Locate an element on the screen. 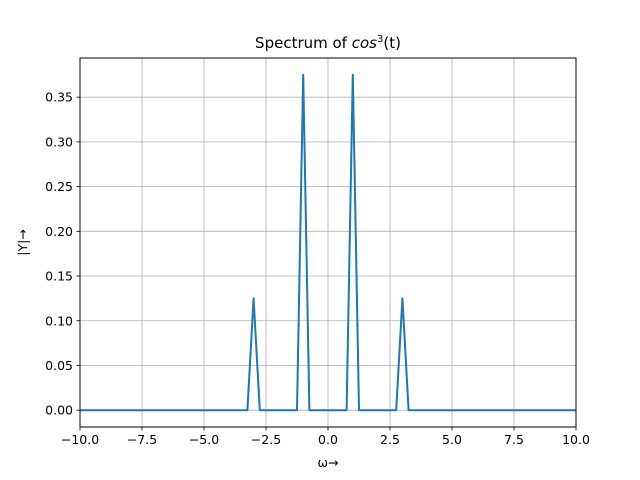  x-tick-label: 10.0 is located at coordinates (576, 439).